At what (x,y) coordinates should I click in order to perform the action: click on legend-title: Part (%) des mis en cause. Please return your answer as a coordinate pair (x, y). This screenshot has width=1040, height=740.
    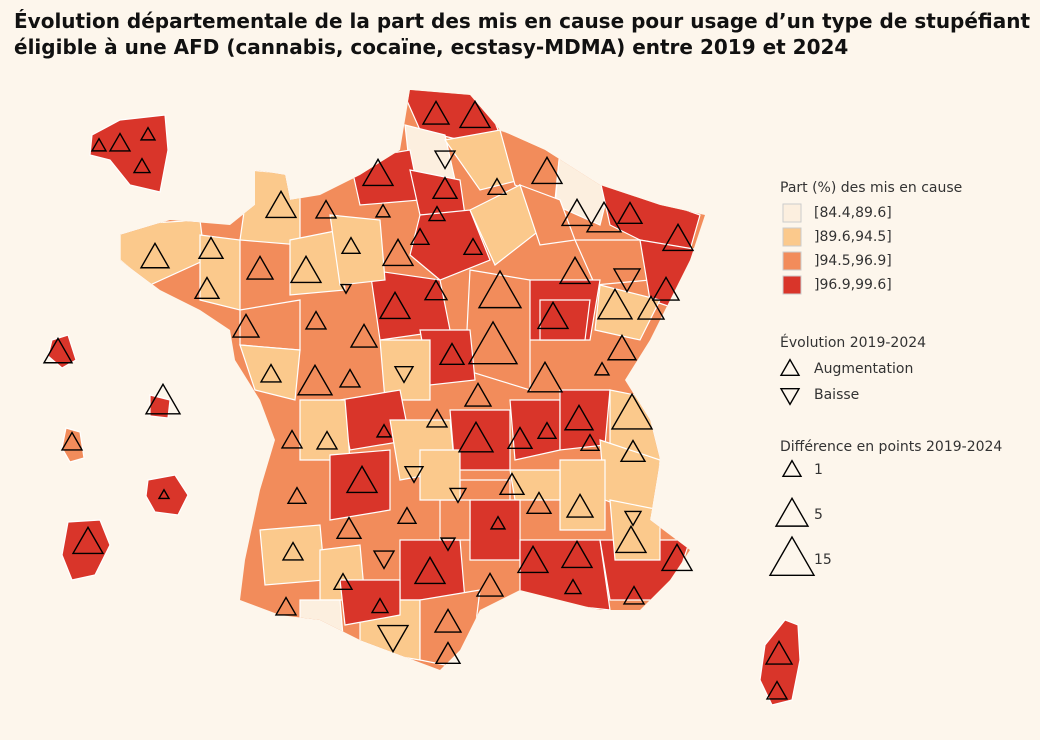
    Looking at the image, I should click on (871, 188).